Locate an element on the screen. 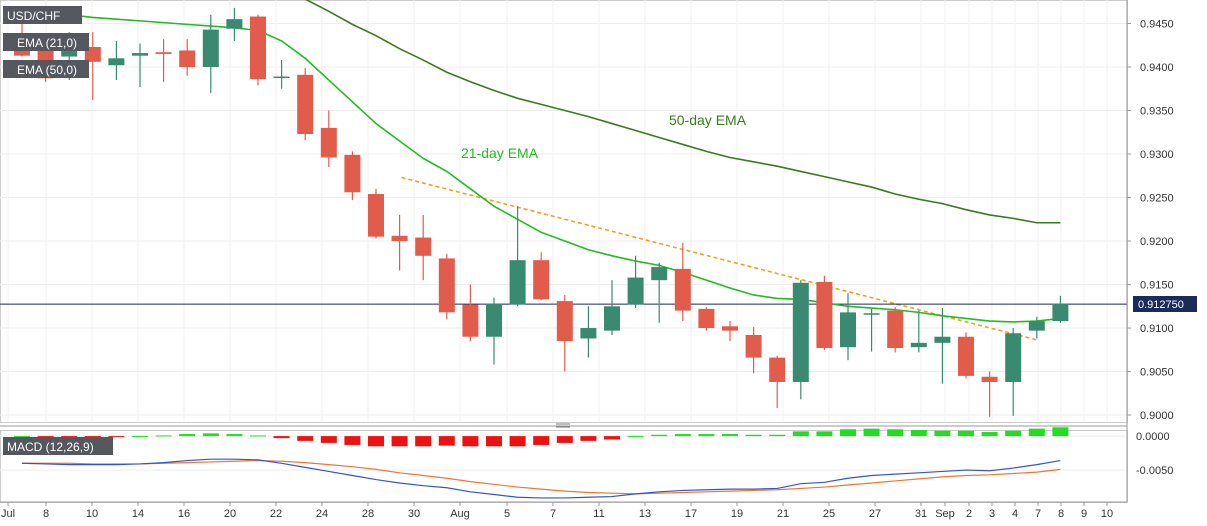  date-tick-label: 27 is located at coordinates (875, 514).